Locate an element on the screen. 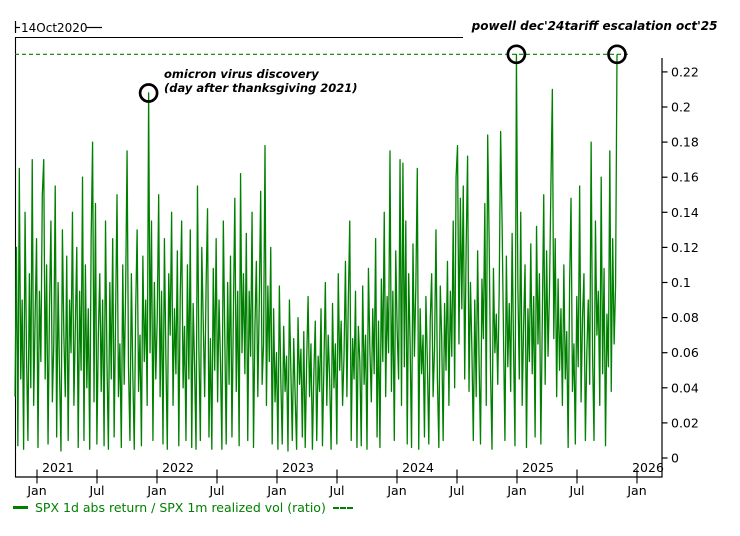 The height and width of the screenshot is (536, 740). year-label: 2026 is located at coordinates (648, 467).